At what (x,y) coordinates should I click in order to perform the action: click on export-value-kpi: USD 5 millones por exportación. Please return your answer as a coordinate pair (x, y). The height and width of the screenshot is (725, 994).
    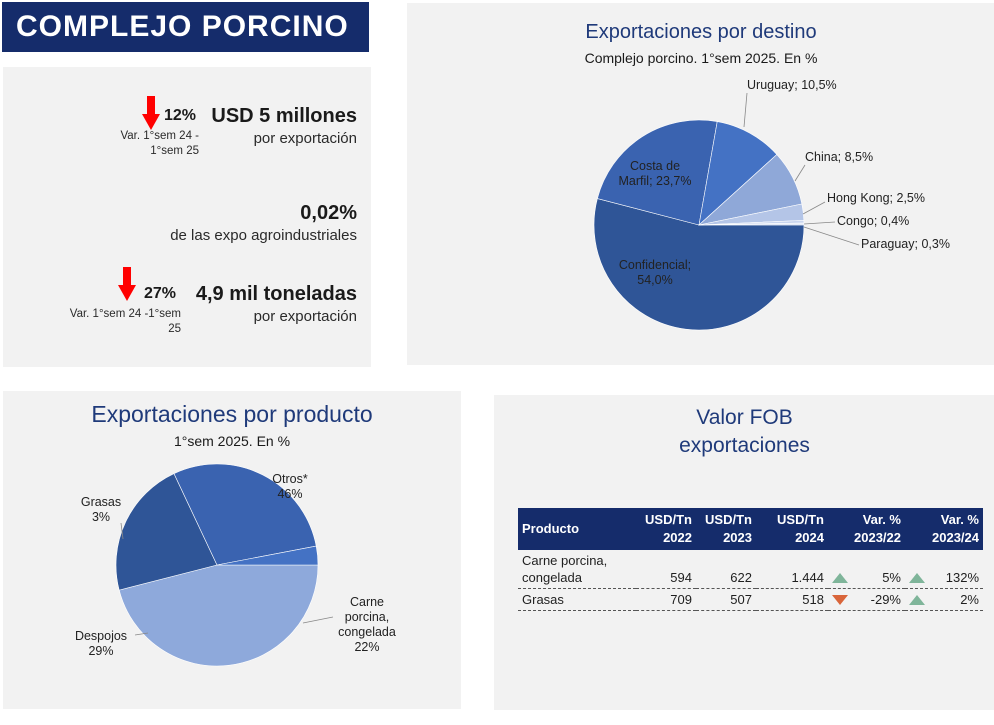
    Looking at the image, I should click on (284, 126).